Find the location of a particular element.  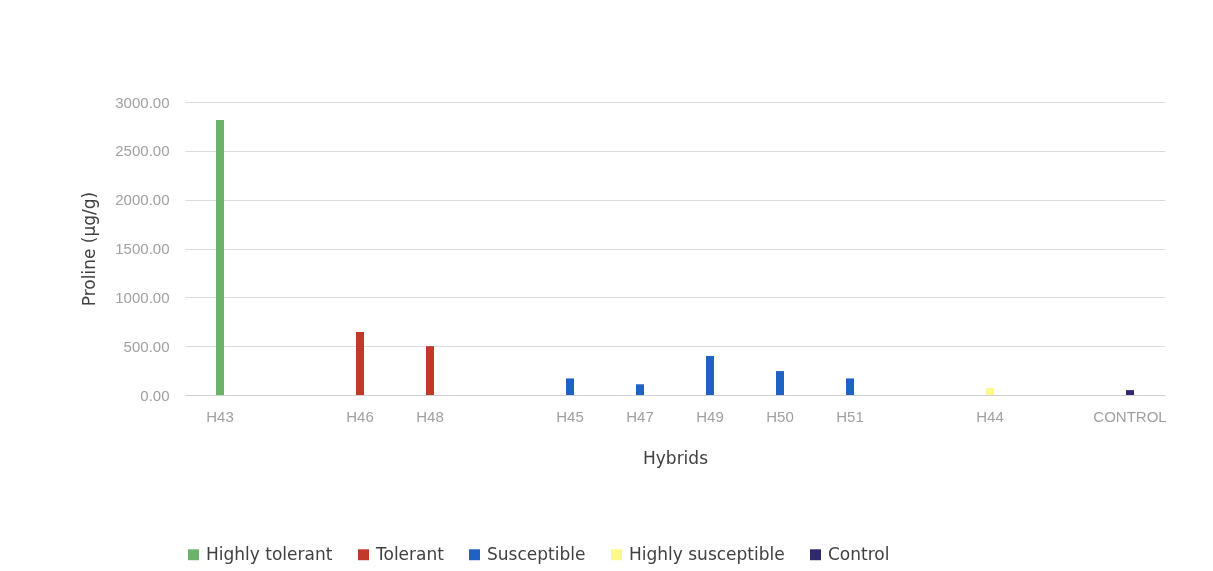

y-tick-label: 2000.00 is located at coordinates (142, 200).